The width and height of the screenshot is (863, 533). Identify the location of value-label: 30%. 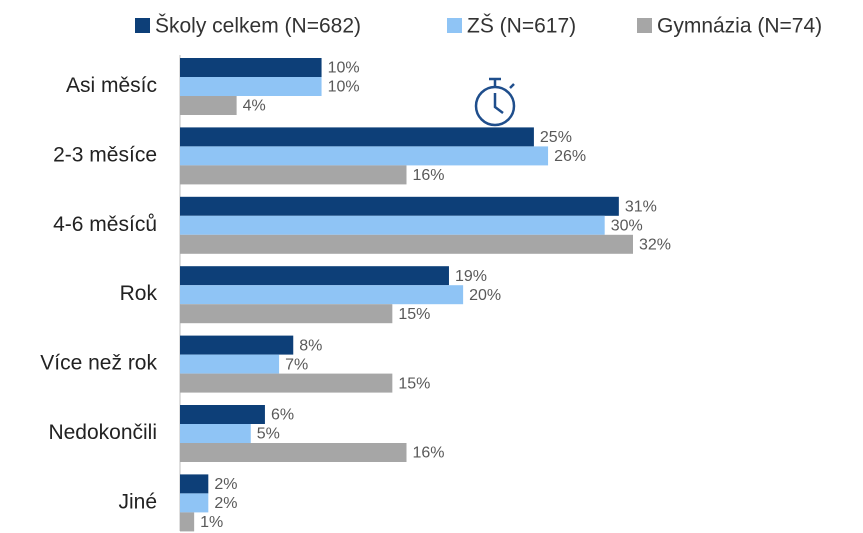
(627, 226).